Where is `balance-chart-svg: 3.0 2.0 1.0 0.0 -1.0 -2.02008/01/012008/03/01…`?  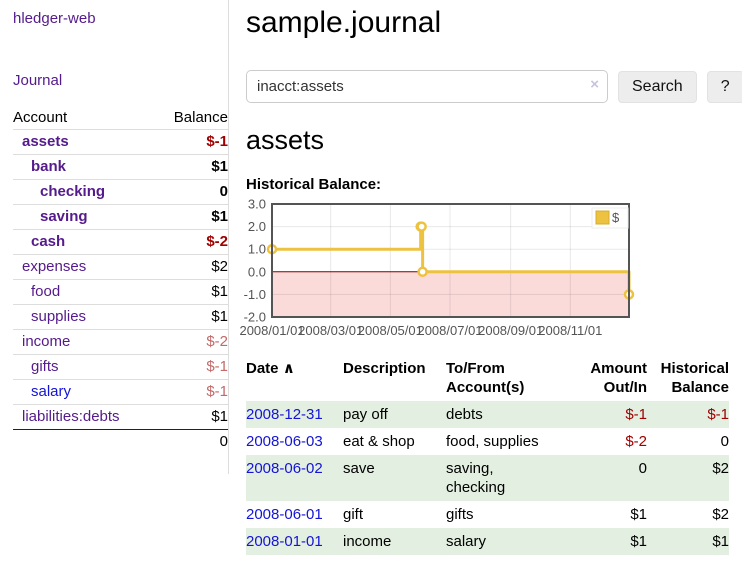 balance-chart-svg: 3.0 2.0 1.0 0.0 -1.0 -2.02008/01/012008/03/01… is located at coordinates (437, 267).